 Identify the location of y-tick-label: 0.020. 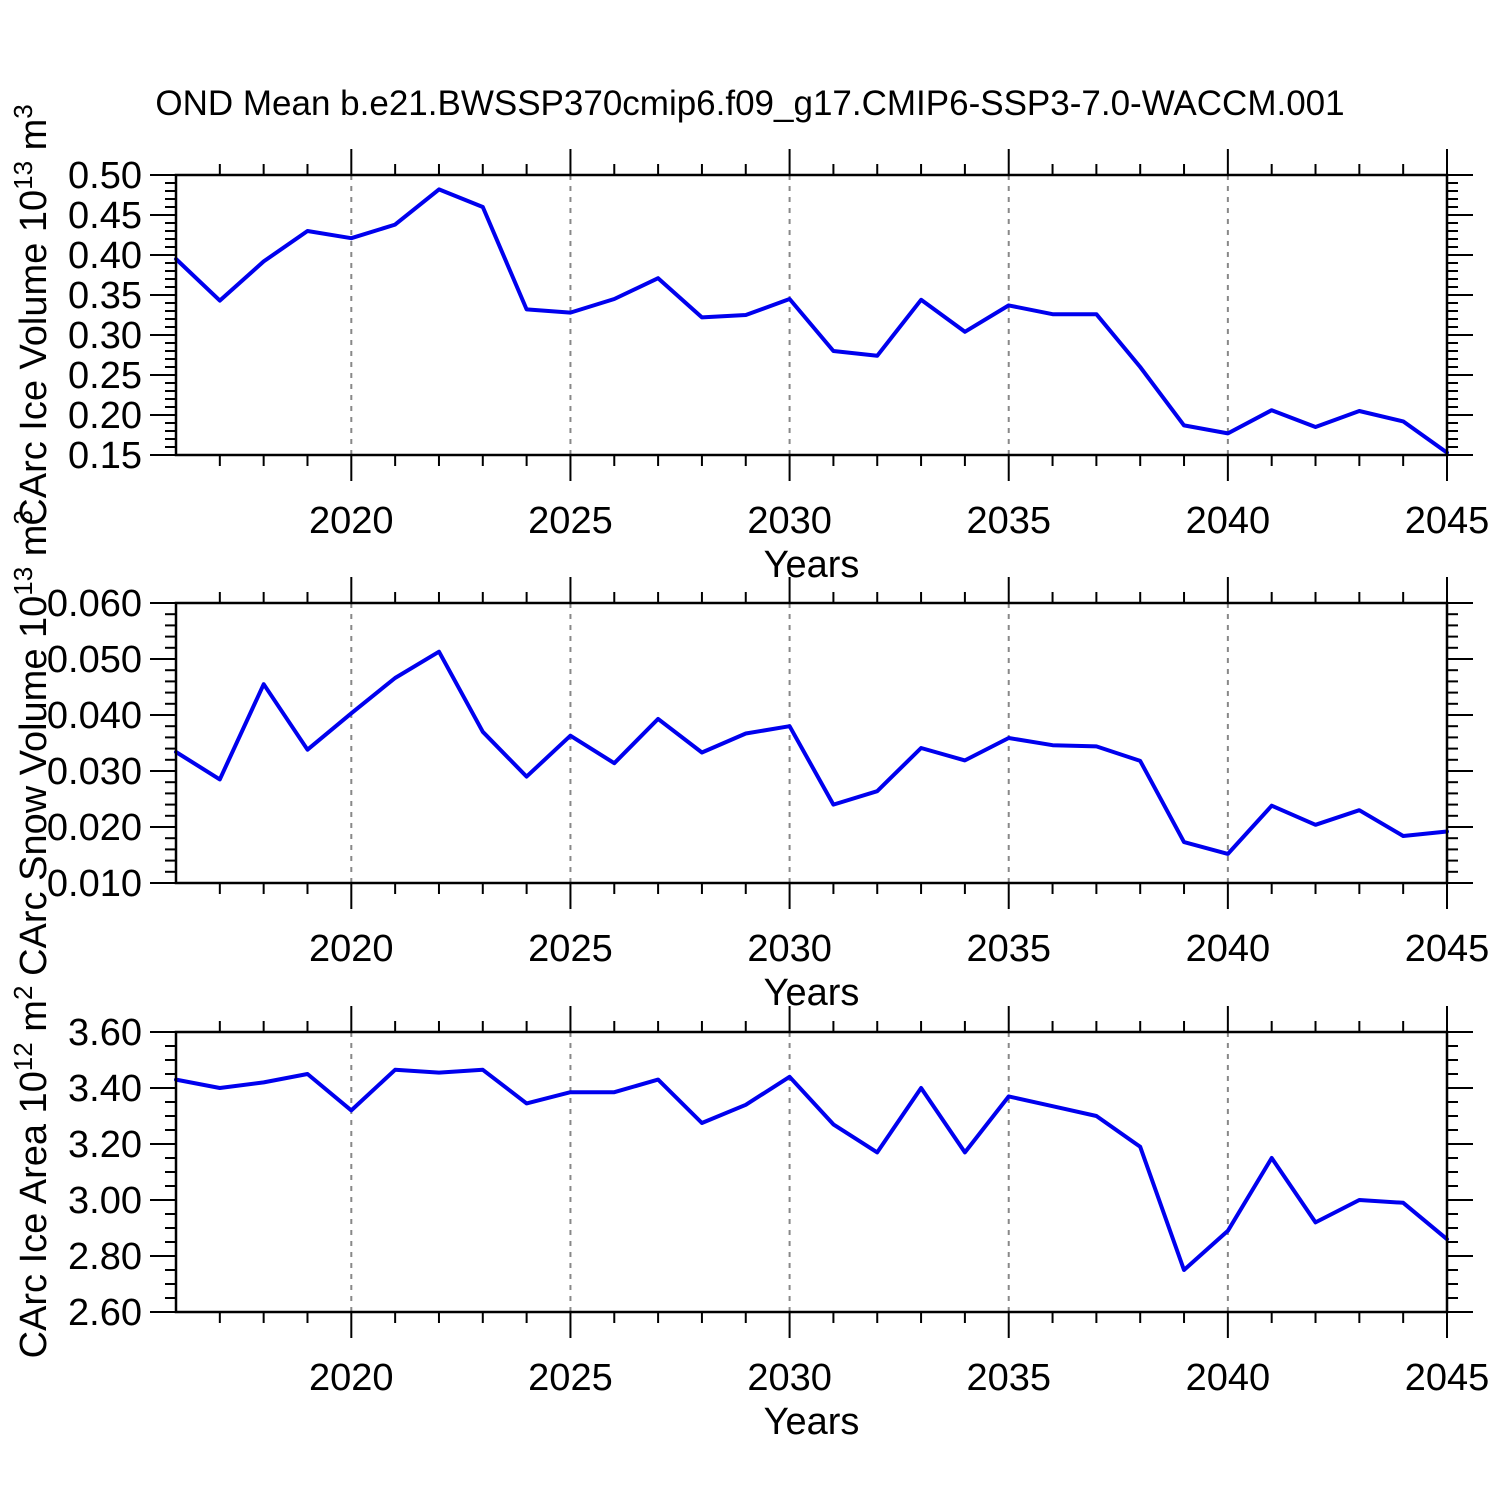
(94, 828).